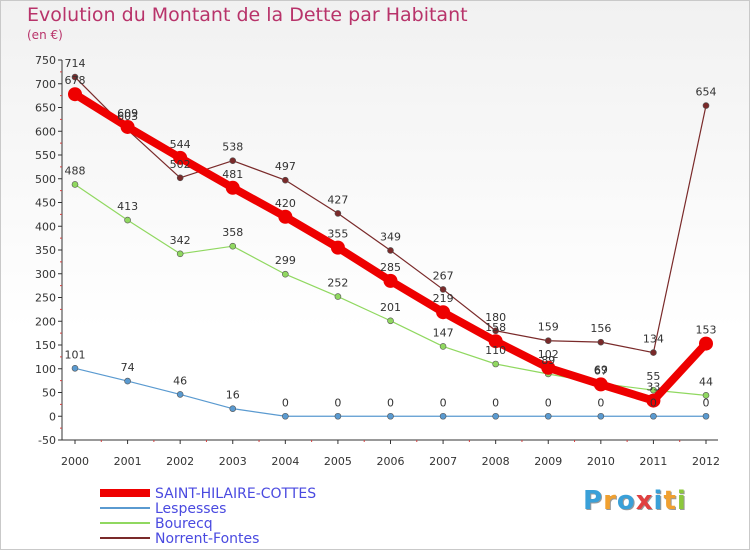 This screenshot has height=550, width=750. What do you see at coordinates (390, 236) in the screenshot?
I see `data-label: 349` at bounding box center [390, 236].